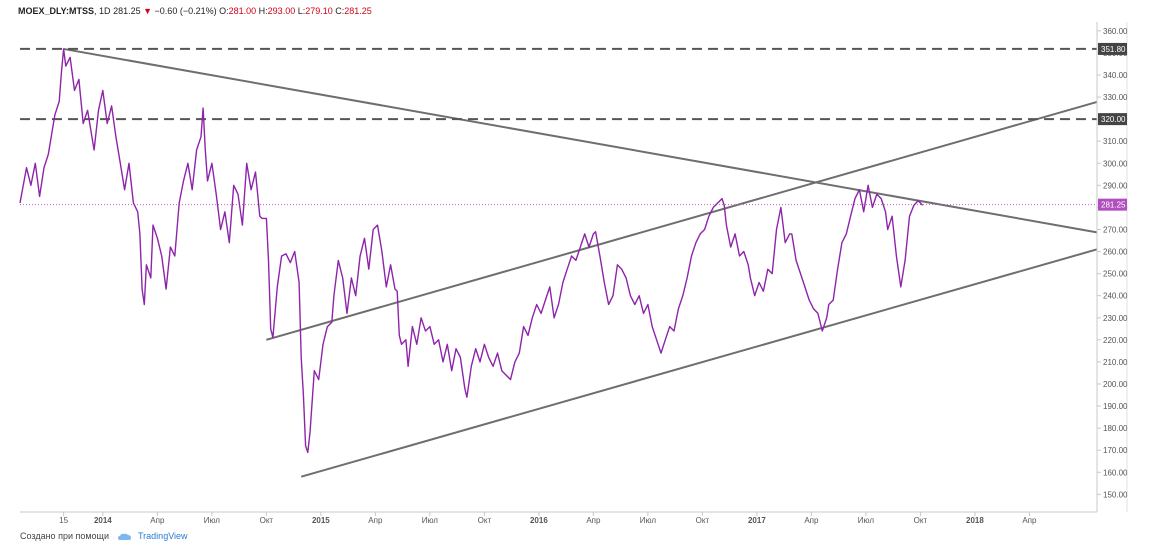 The height and width of the screenshot is (554, 1154). I want to click on high-label: H:, so click(263, 11).